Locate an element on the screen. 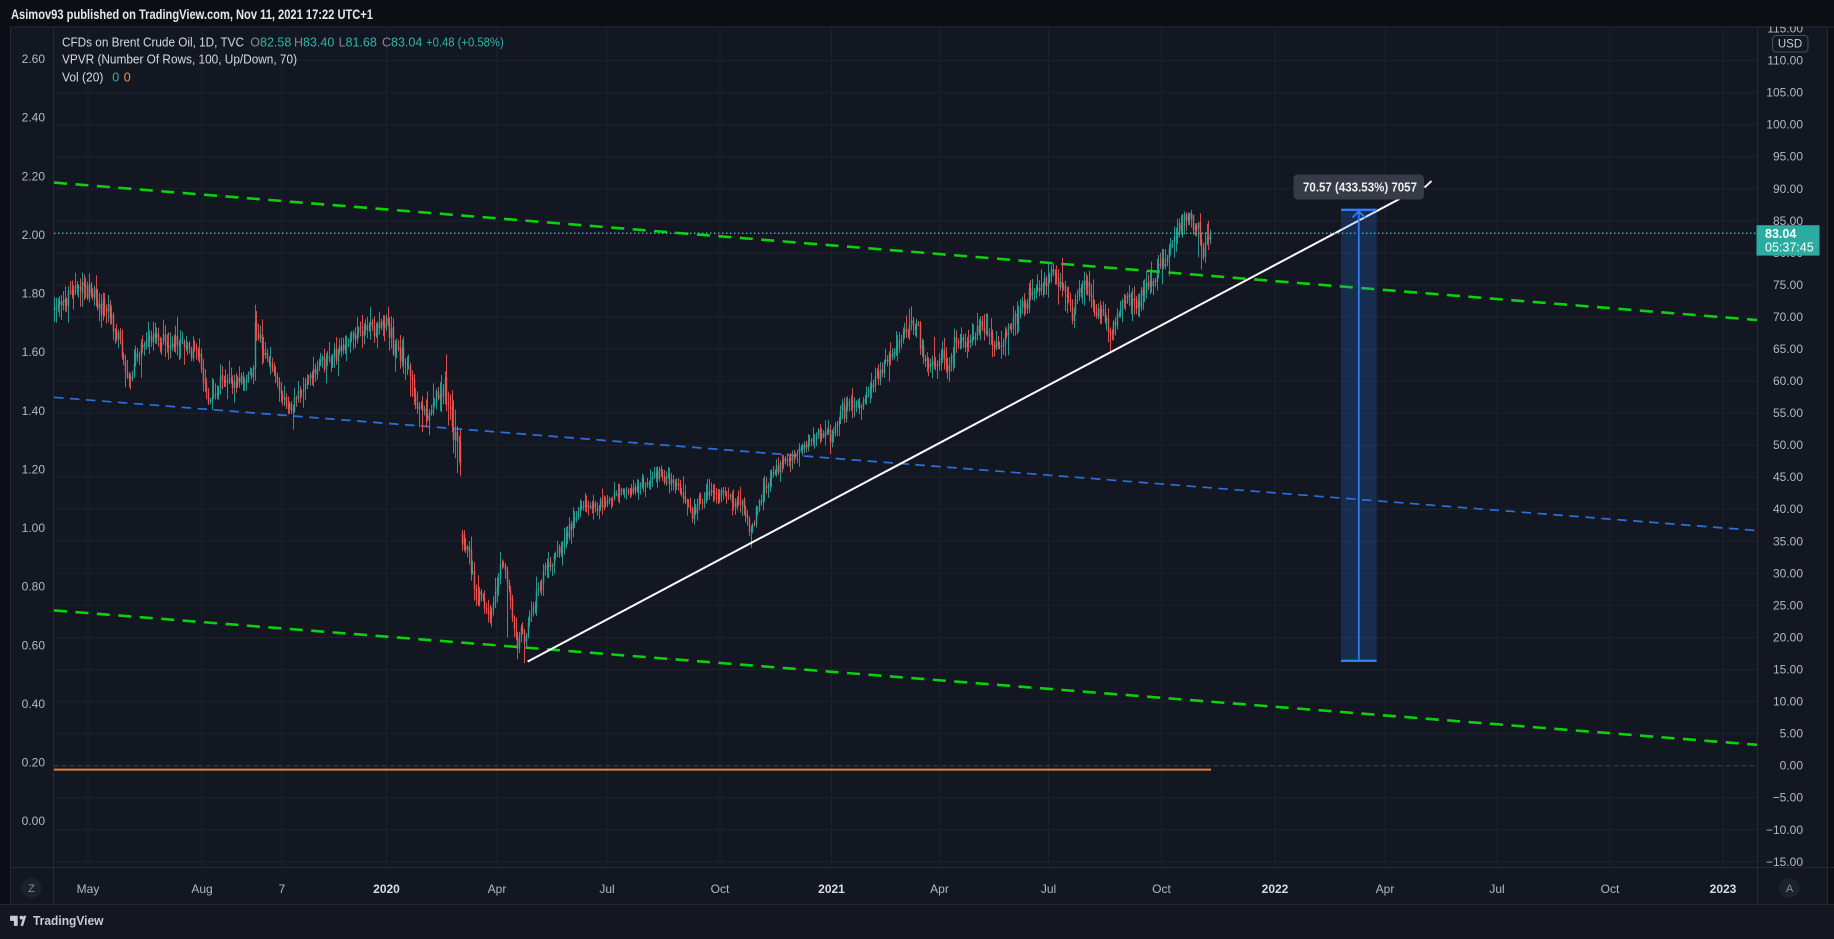 This screenshot has height=939, width=1834. svg-text: 2023 is located at coordinates (1723, 889).